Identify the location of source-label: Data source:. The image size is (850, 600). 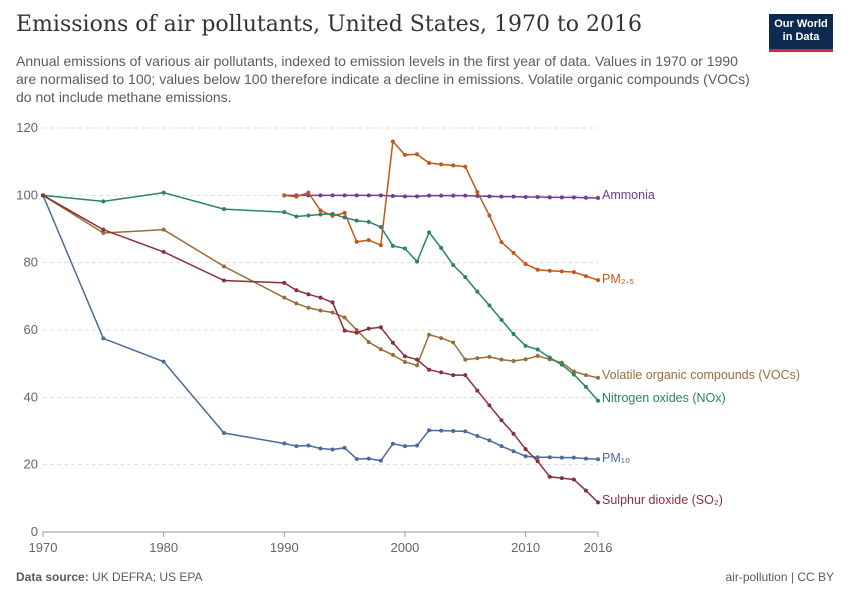
(52, 577).